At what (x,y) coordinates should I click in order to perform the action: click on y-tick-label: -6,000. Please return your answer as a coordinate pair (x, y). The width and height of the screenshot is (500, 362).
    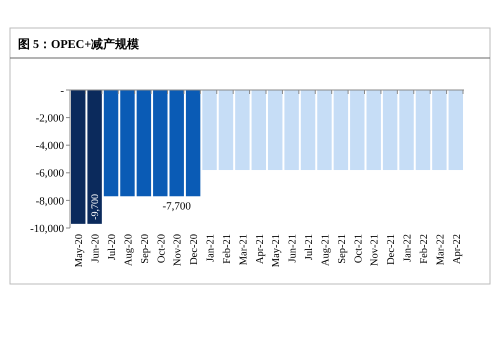
    Looking at the image, I should click on (50, 174).